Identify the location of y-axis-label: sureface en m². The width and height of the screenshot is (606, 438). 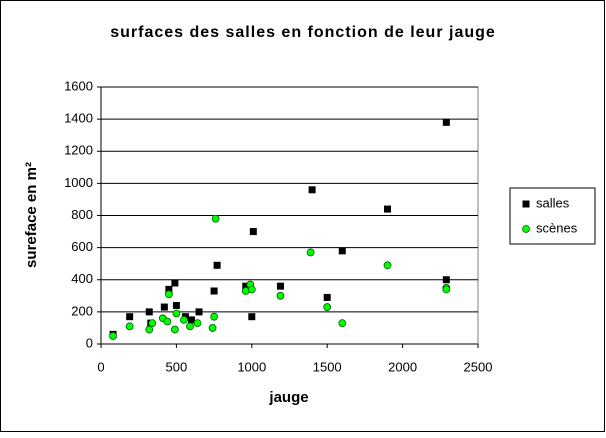
(31, 215).